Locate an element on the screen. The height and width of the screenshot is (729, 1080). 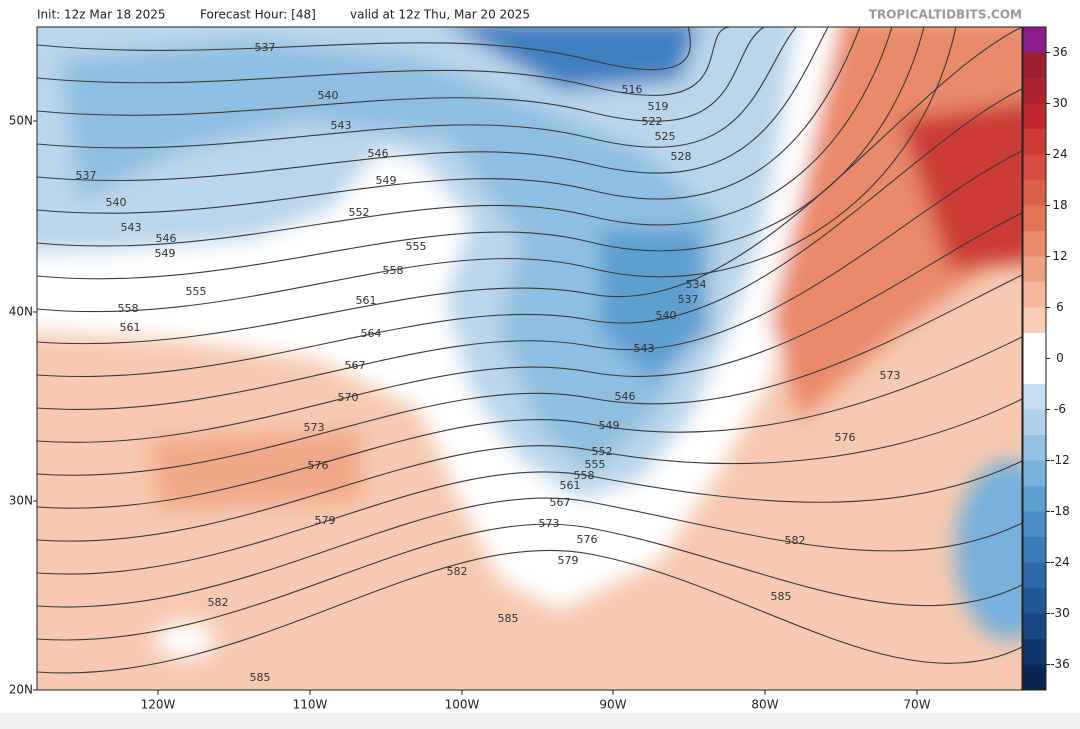
colorbar-tick-label: -18 is located at coordinates (1060, 511).